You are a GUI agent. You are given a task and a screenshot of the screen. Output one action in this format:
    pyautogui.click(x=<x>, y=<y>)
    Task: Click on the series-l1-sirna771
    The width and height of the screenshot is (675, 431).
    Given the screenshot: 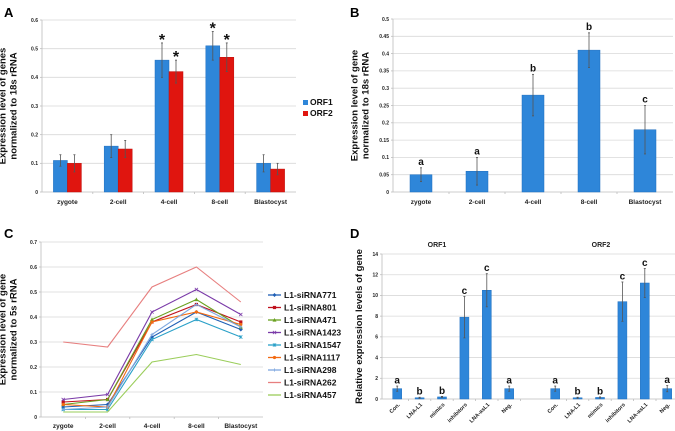 What is the action you would take?
    pyautogui.click(x=152, y=359)
    